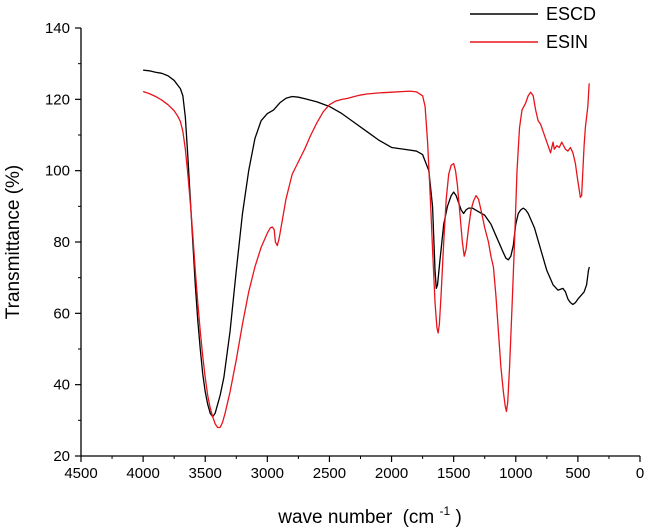 This screenshot has height=528, width=645. Describe the element at coordinates (515, 473) in the screenshot. I see `x-tick-label: 1000` at that location.